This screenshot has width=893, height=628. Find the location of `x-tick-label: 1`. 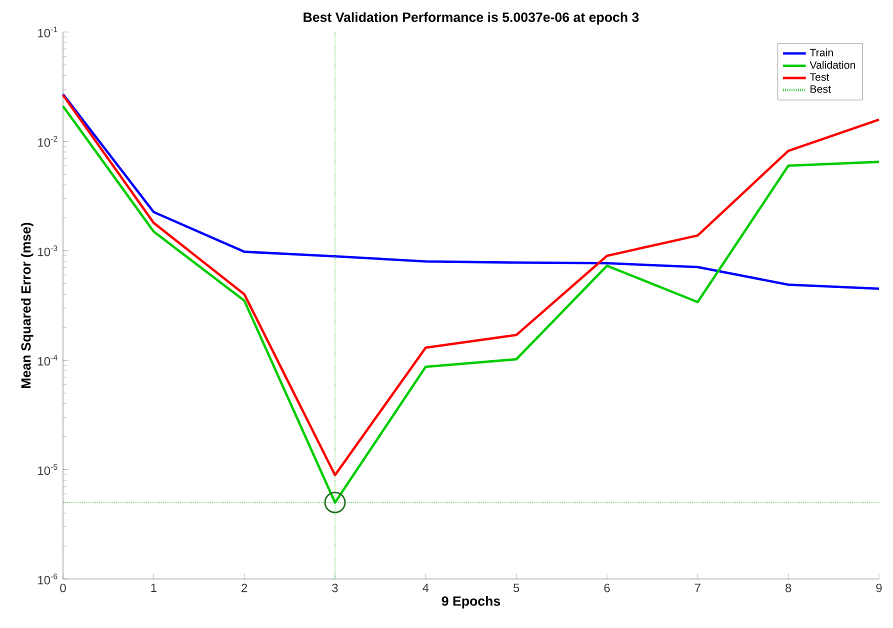

x-tick-label: 1 is located at coordinates (153, 588).